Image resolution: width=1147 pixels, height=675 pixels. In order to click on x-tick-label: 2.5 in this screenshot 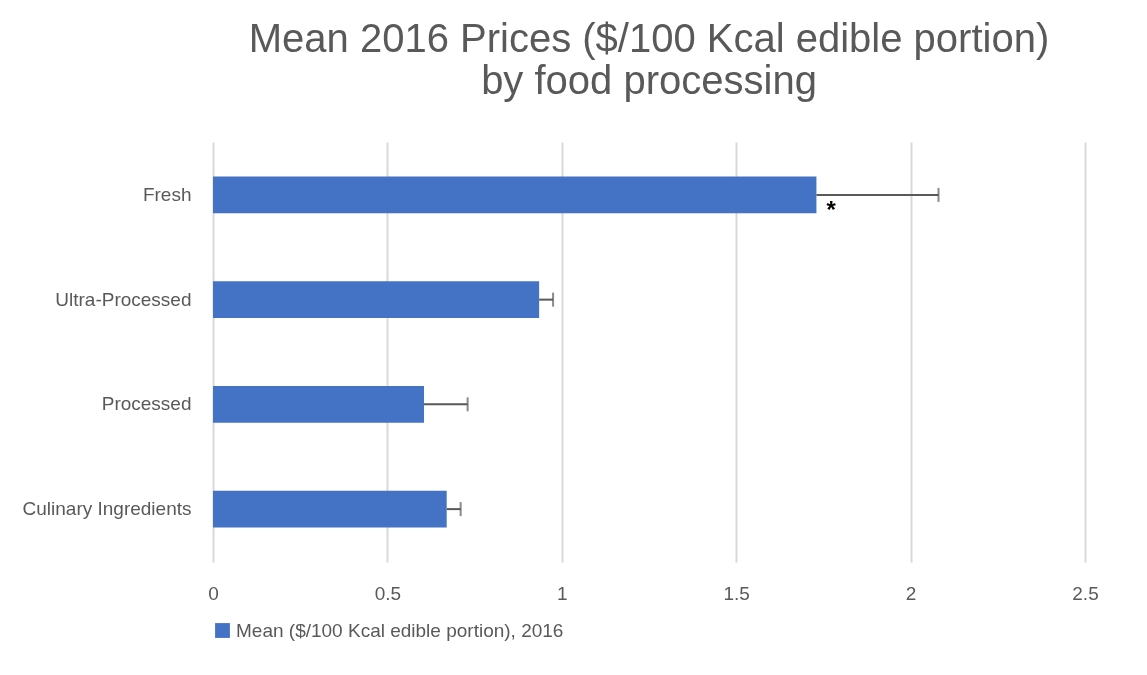, I will do `click(1085, 593)`.